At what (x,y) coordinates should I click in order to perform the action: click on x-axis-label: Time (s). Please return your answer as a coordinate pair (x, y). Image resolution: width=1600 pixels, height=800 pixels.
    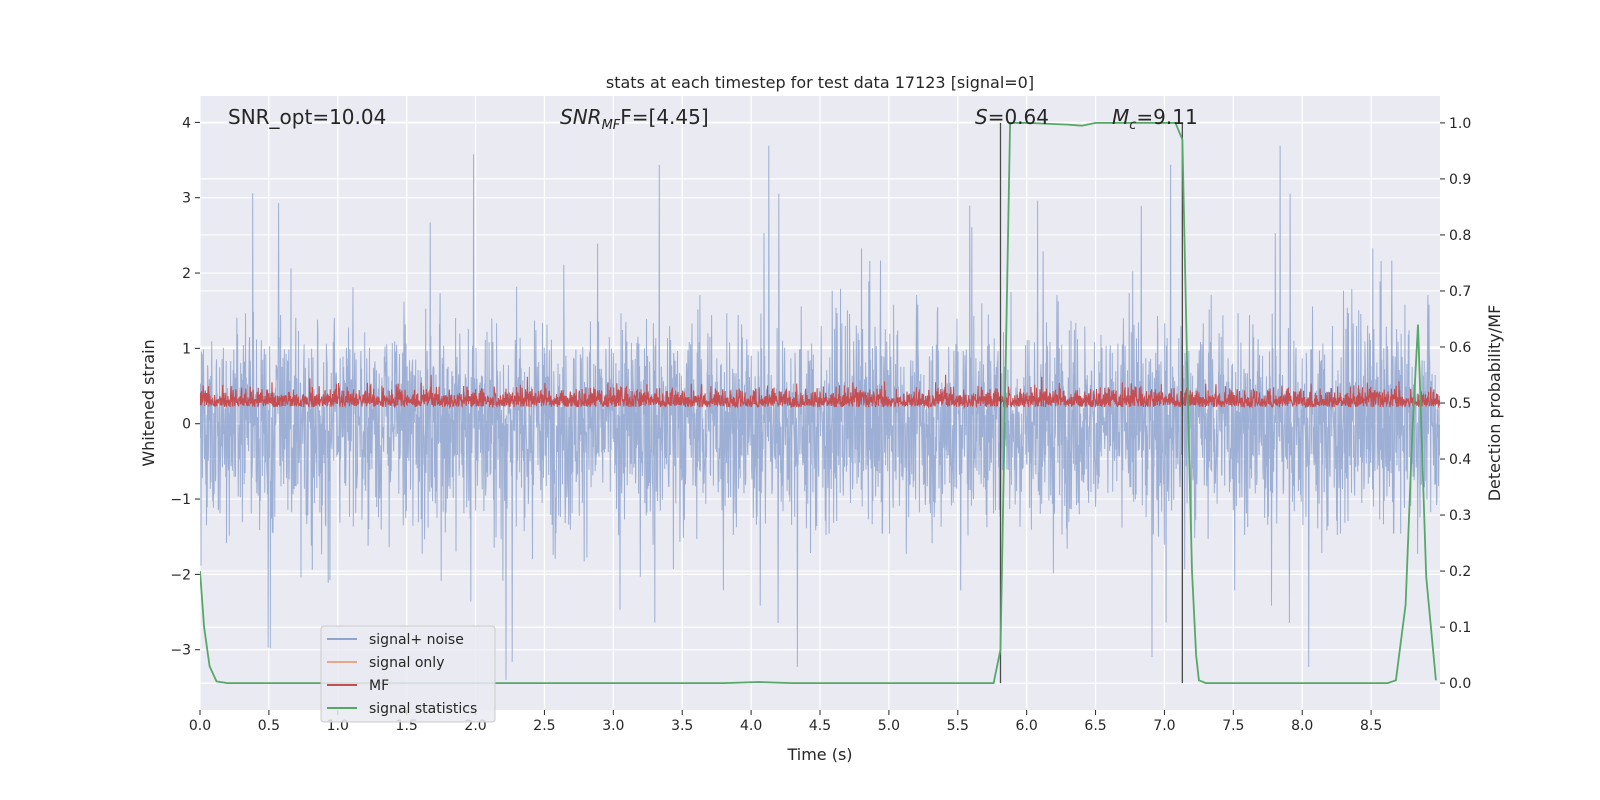
    Looking at the image, I should click on (819, 754).